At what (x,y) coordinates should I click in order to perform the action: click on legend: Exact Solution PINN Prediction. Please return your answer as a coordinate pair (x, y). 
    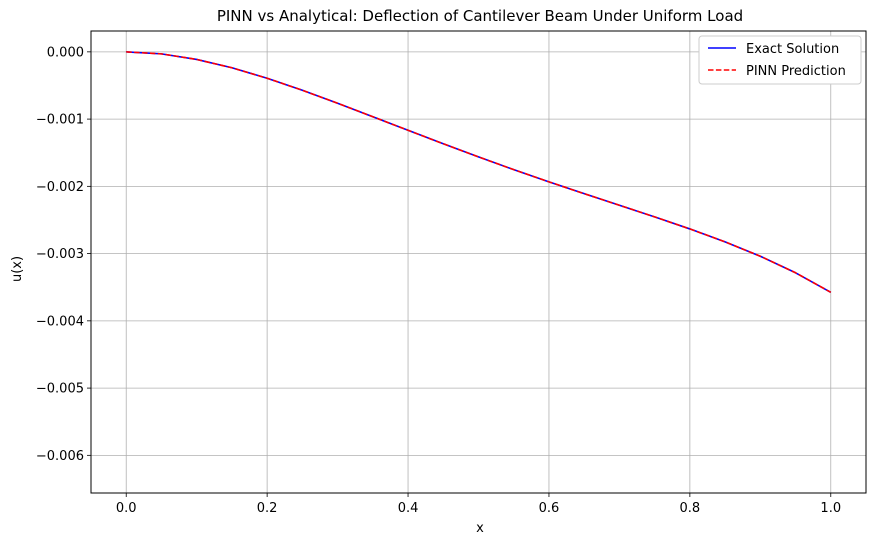
    Looking at the image, I should click on (780, 60).